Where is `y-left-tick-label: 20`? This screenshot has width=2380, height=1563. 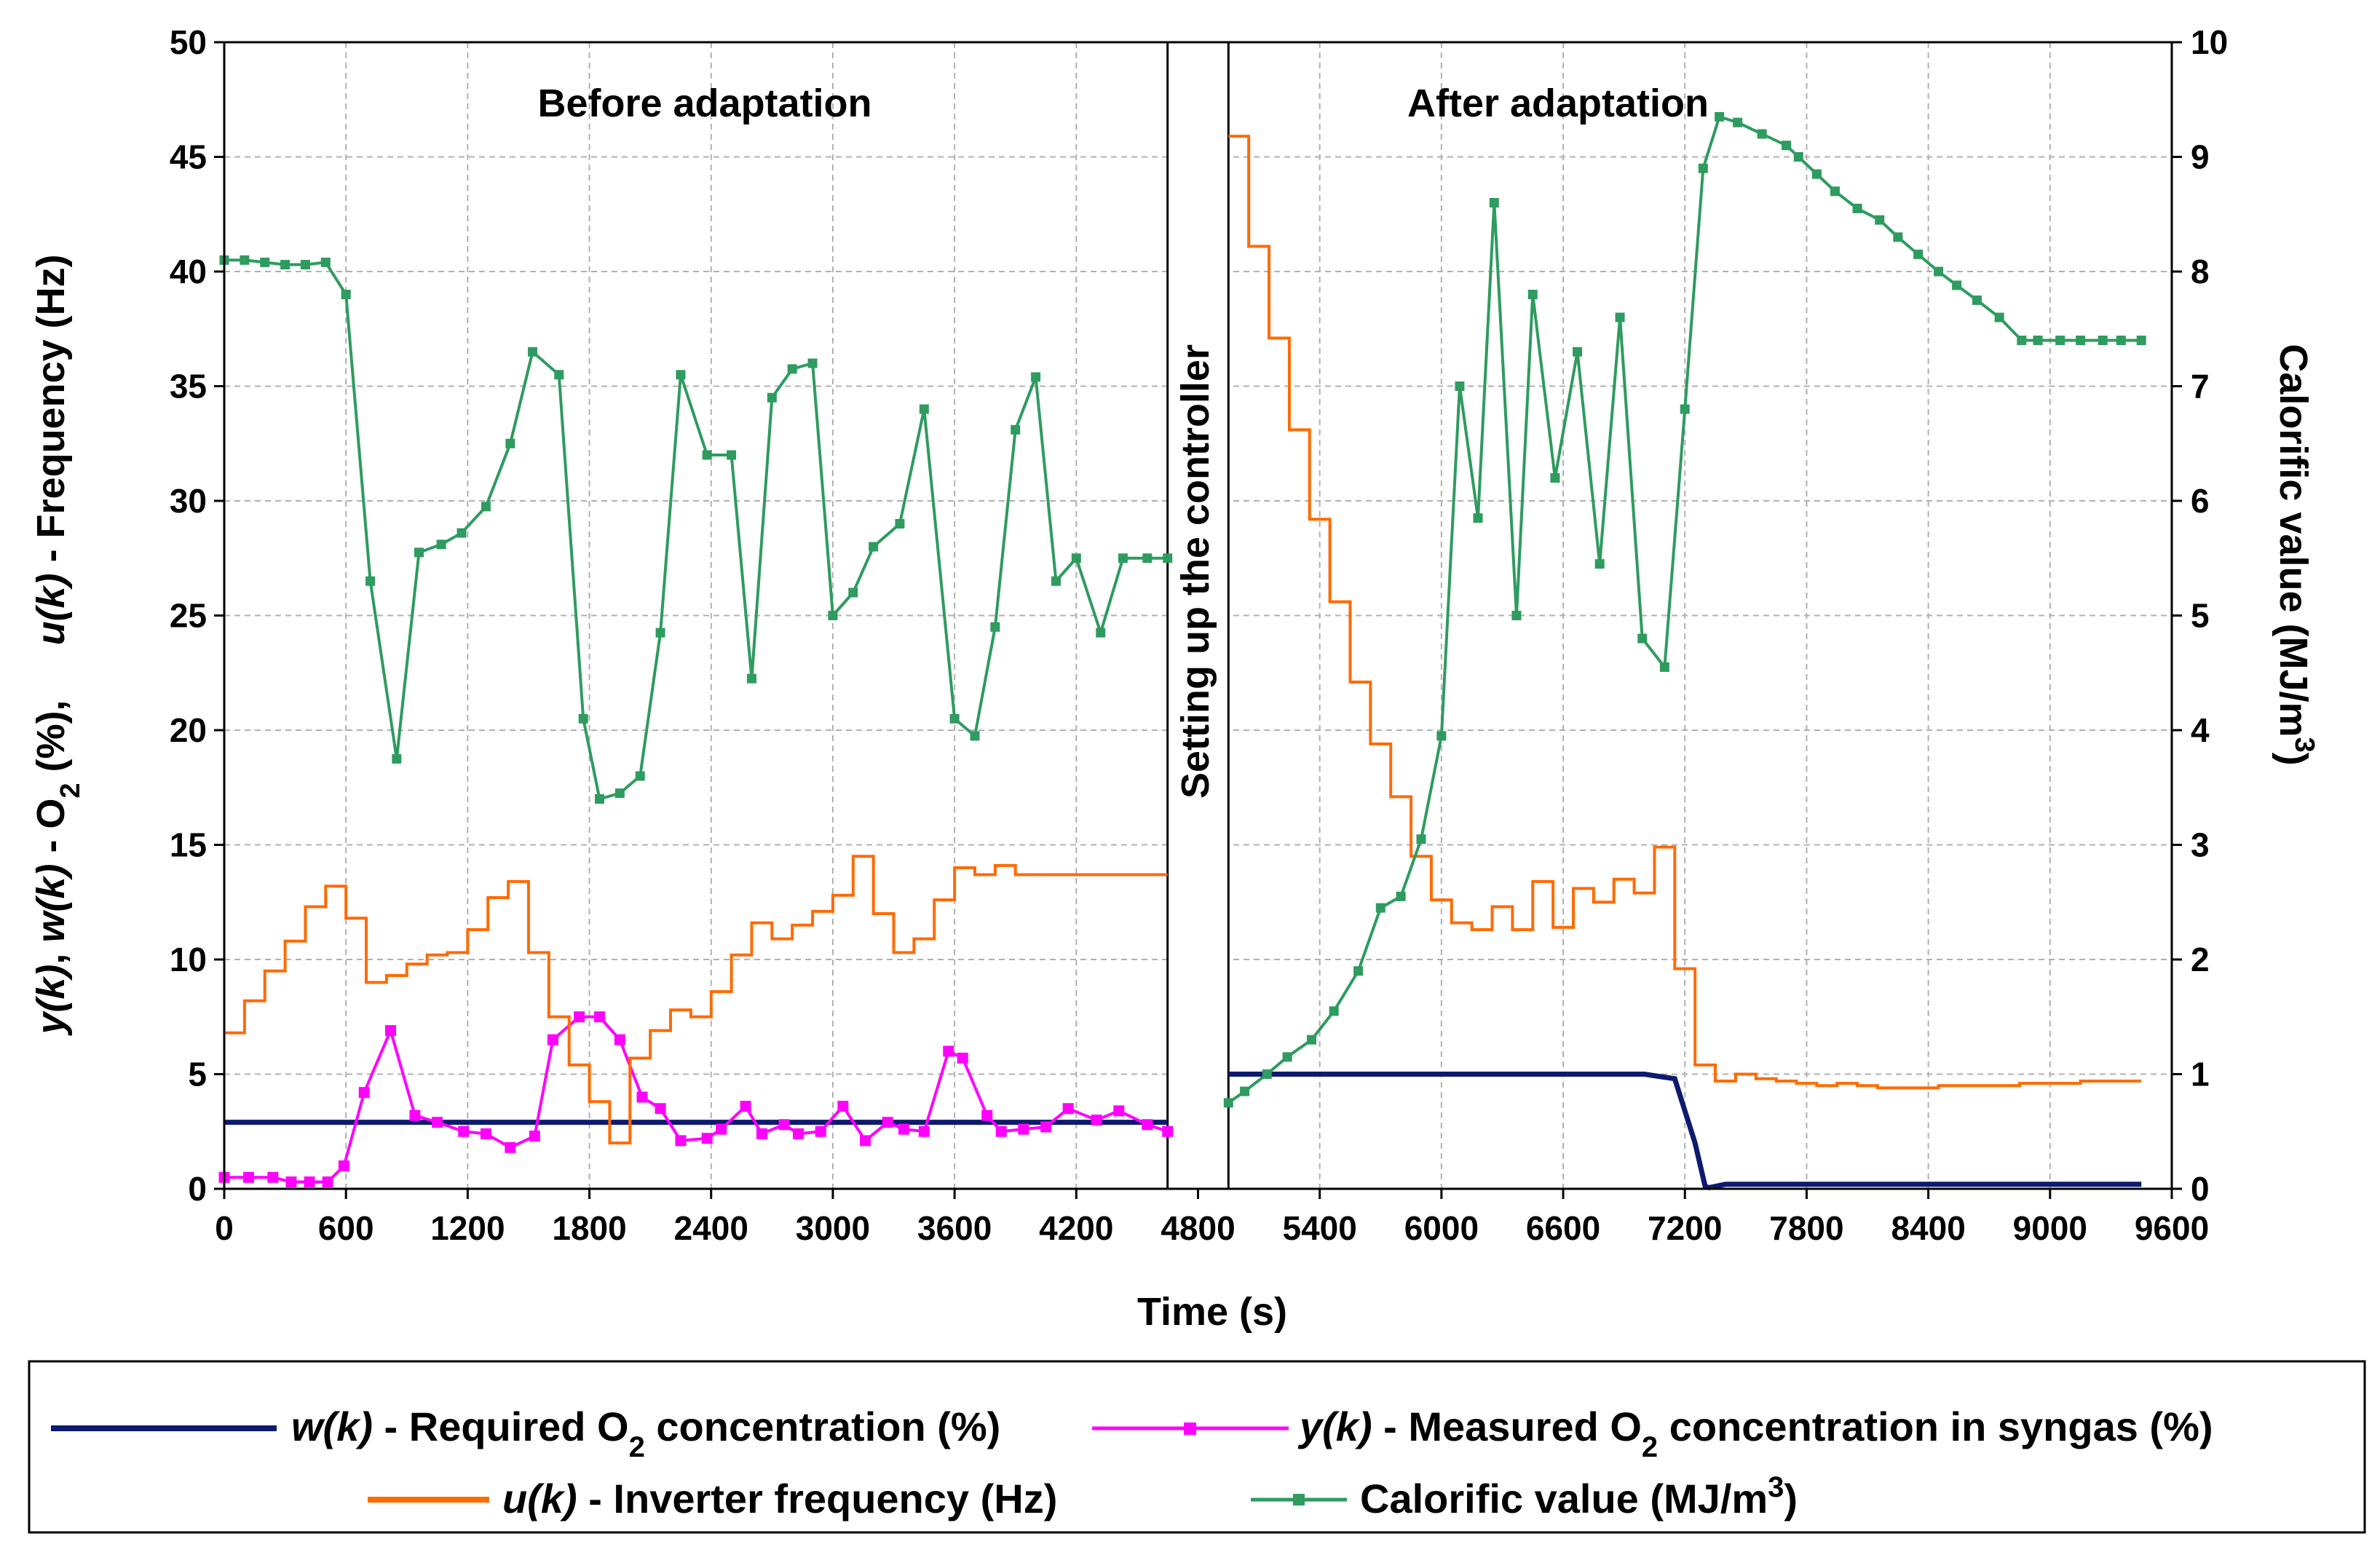 y-left-tick-label: 20 is located at coordinates (188, 730).